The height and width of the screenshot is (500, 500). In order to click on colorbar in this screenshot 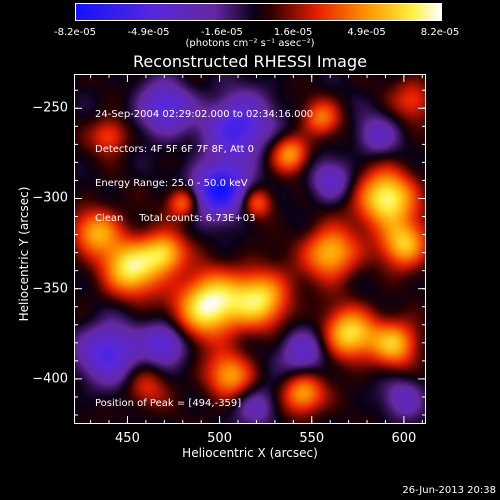, I will do `click(258, 12)`.